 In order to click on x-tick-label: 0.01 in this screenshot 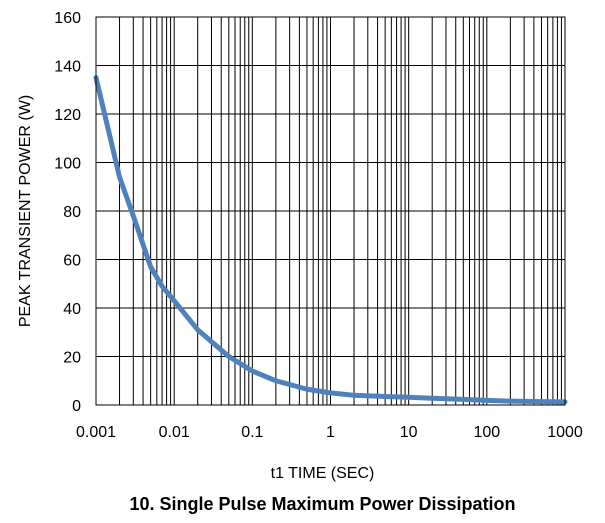, I will do `click(174, 432)`.